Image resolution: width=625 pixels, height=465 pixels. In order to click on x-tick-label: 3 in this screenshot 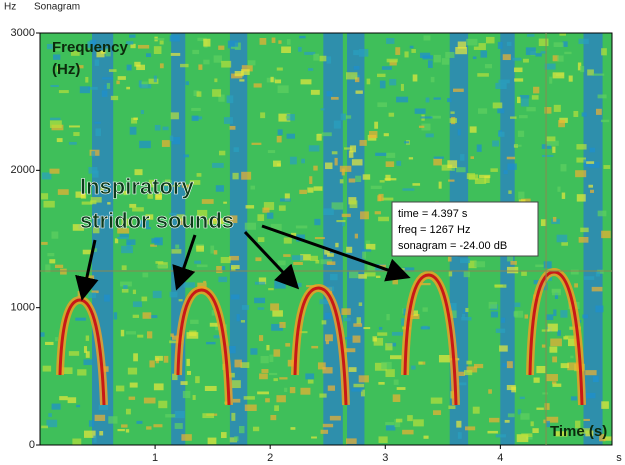, I will do `click(385, 458)`.